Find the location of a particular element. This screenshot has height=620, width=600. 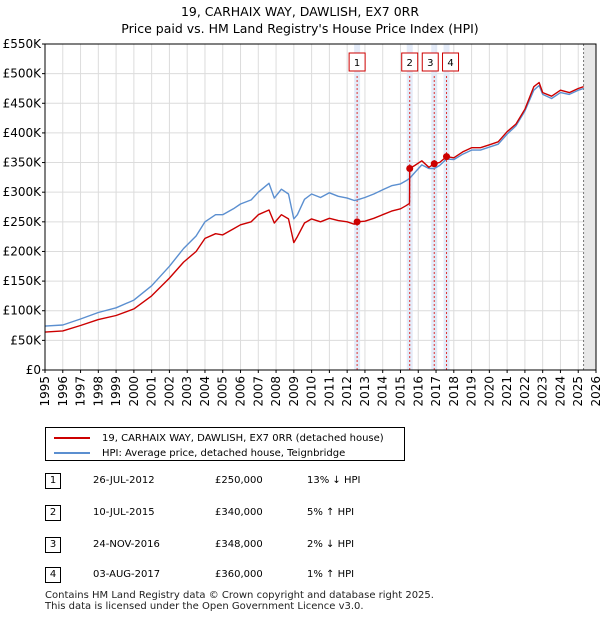

x-tick-label: 2013 is located at coordinates (365, 391).